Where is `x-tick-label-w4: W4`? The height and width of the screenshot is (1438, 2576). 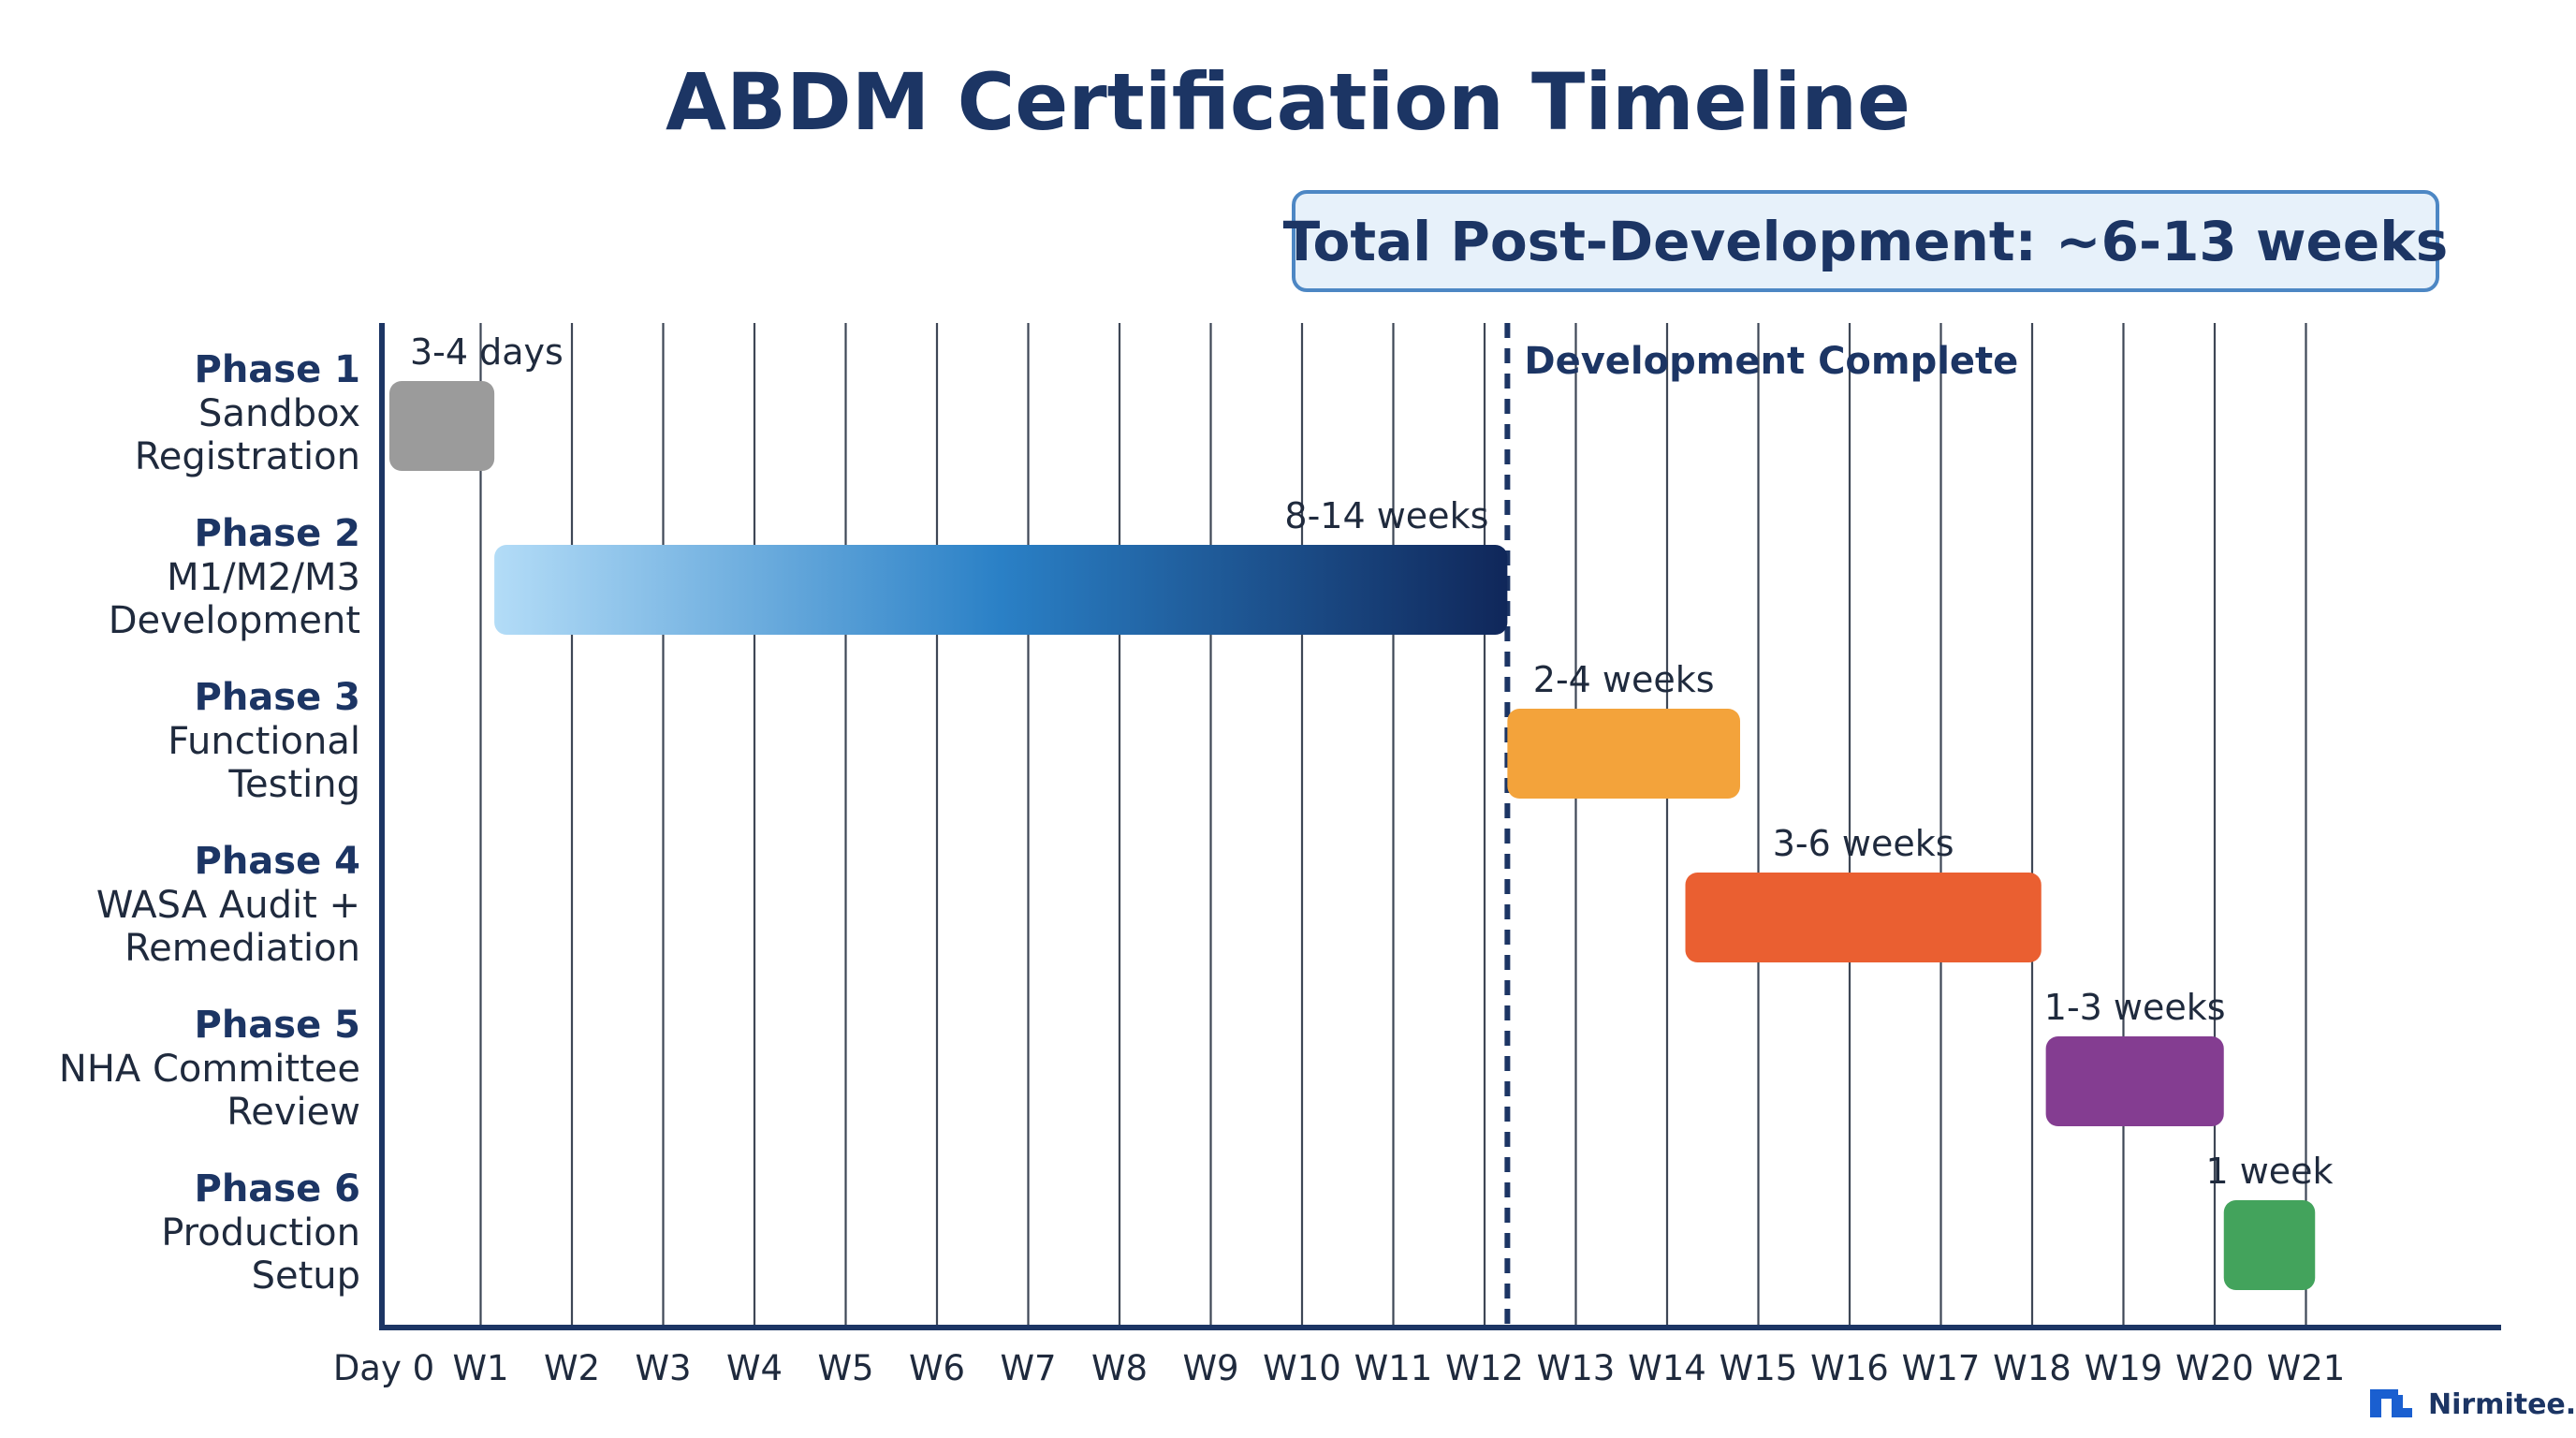 x-tick-label-w4: W4 is located at coordinates (754, 1368).